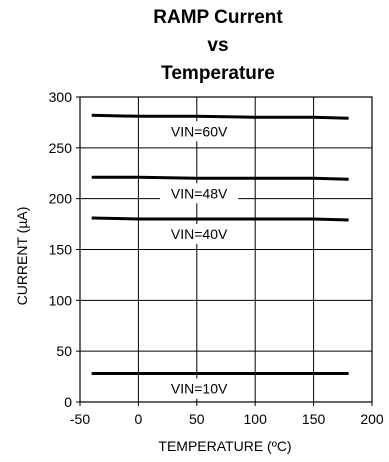 The height and width of the screenshot is (462, 389). I want to click on x-tick-label: 50, so click(197, 419).